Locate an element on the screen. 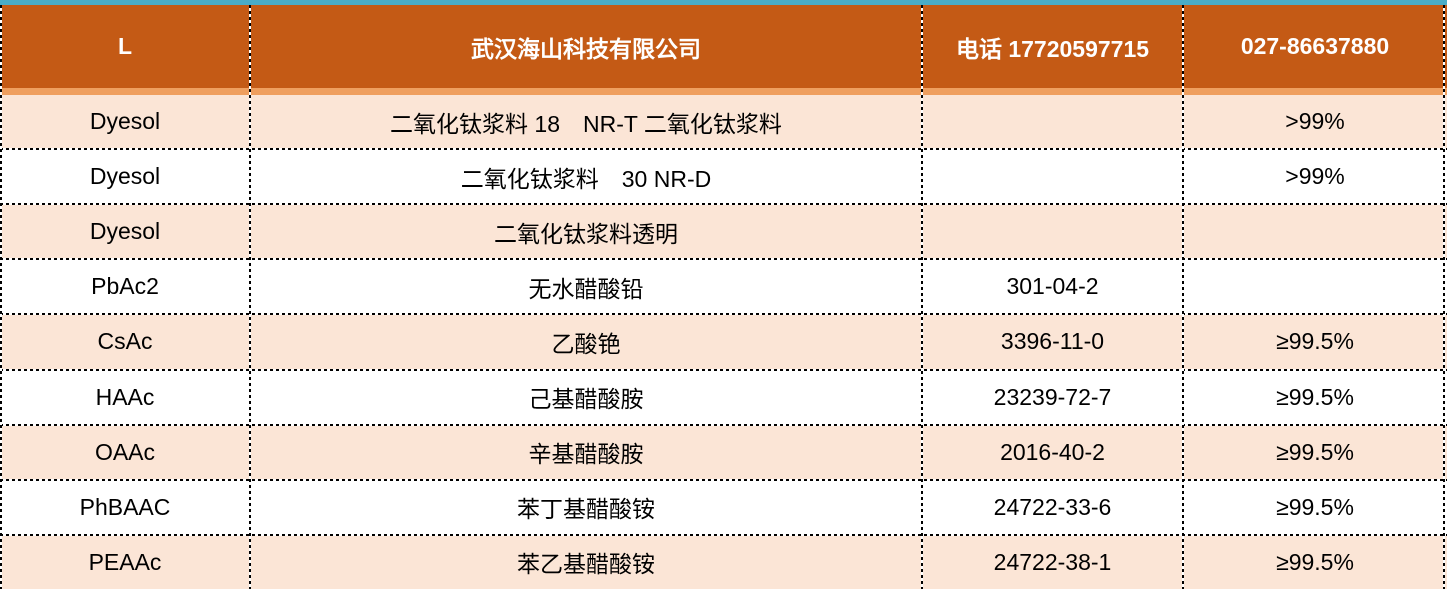 The width and height of the screenshot is (1447, 593). cell-code: OAAc is located at coordinates (125, 451).